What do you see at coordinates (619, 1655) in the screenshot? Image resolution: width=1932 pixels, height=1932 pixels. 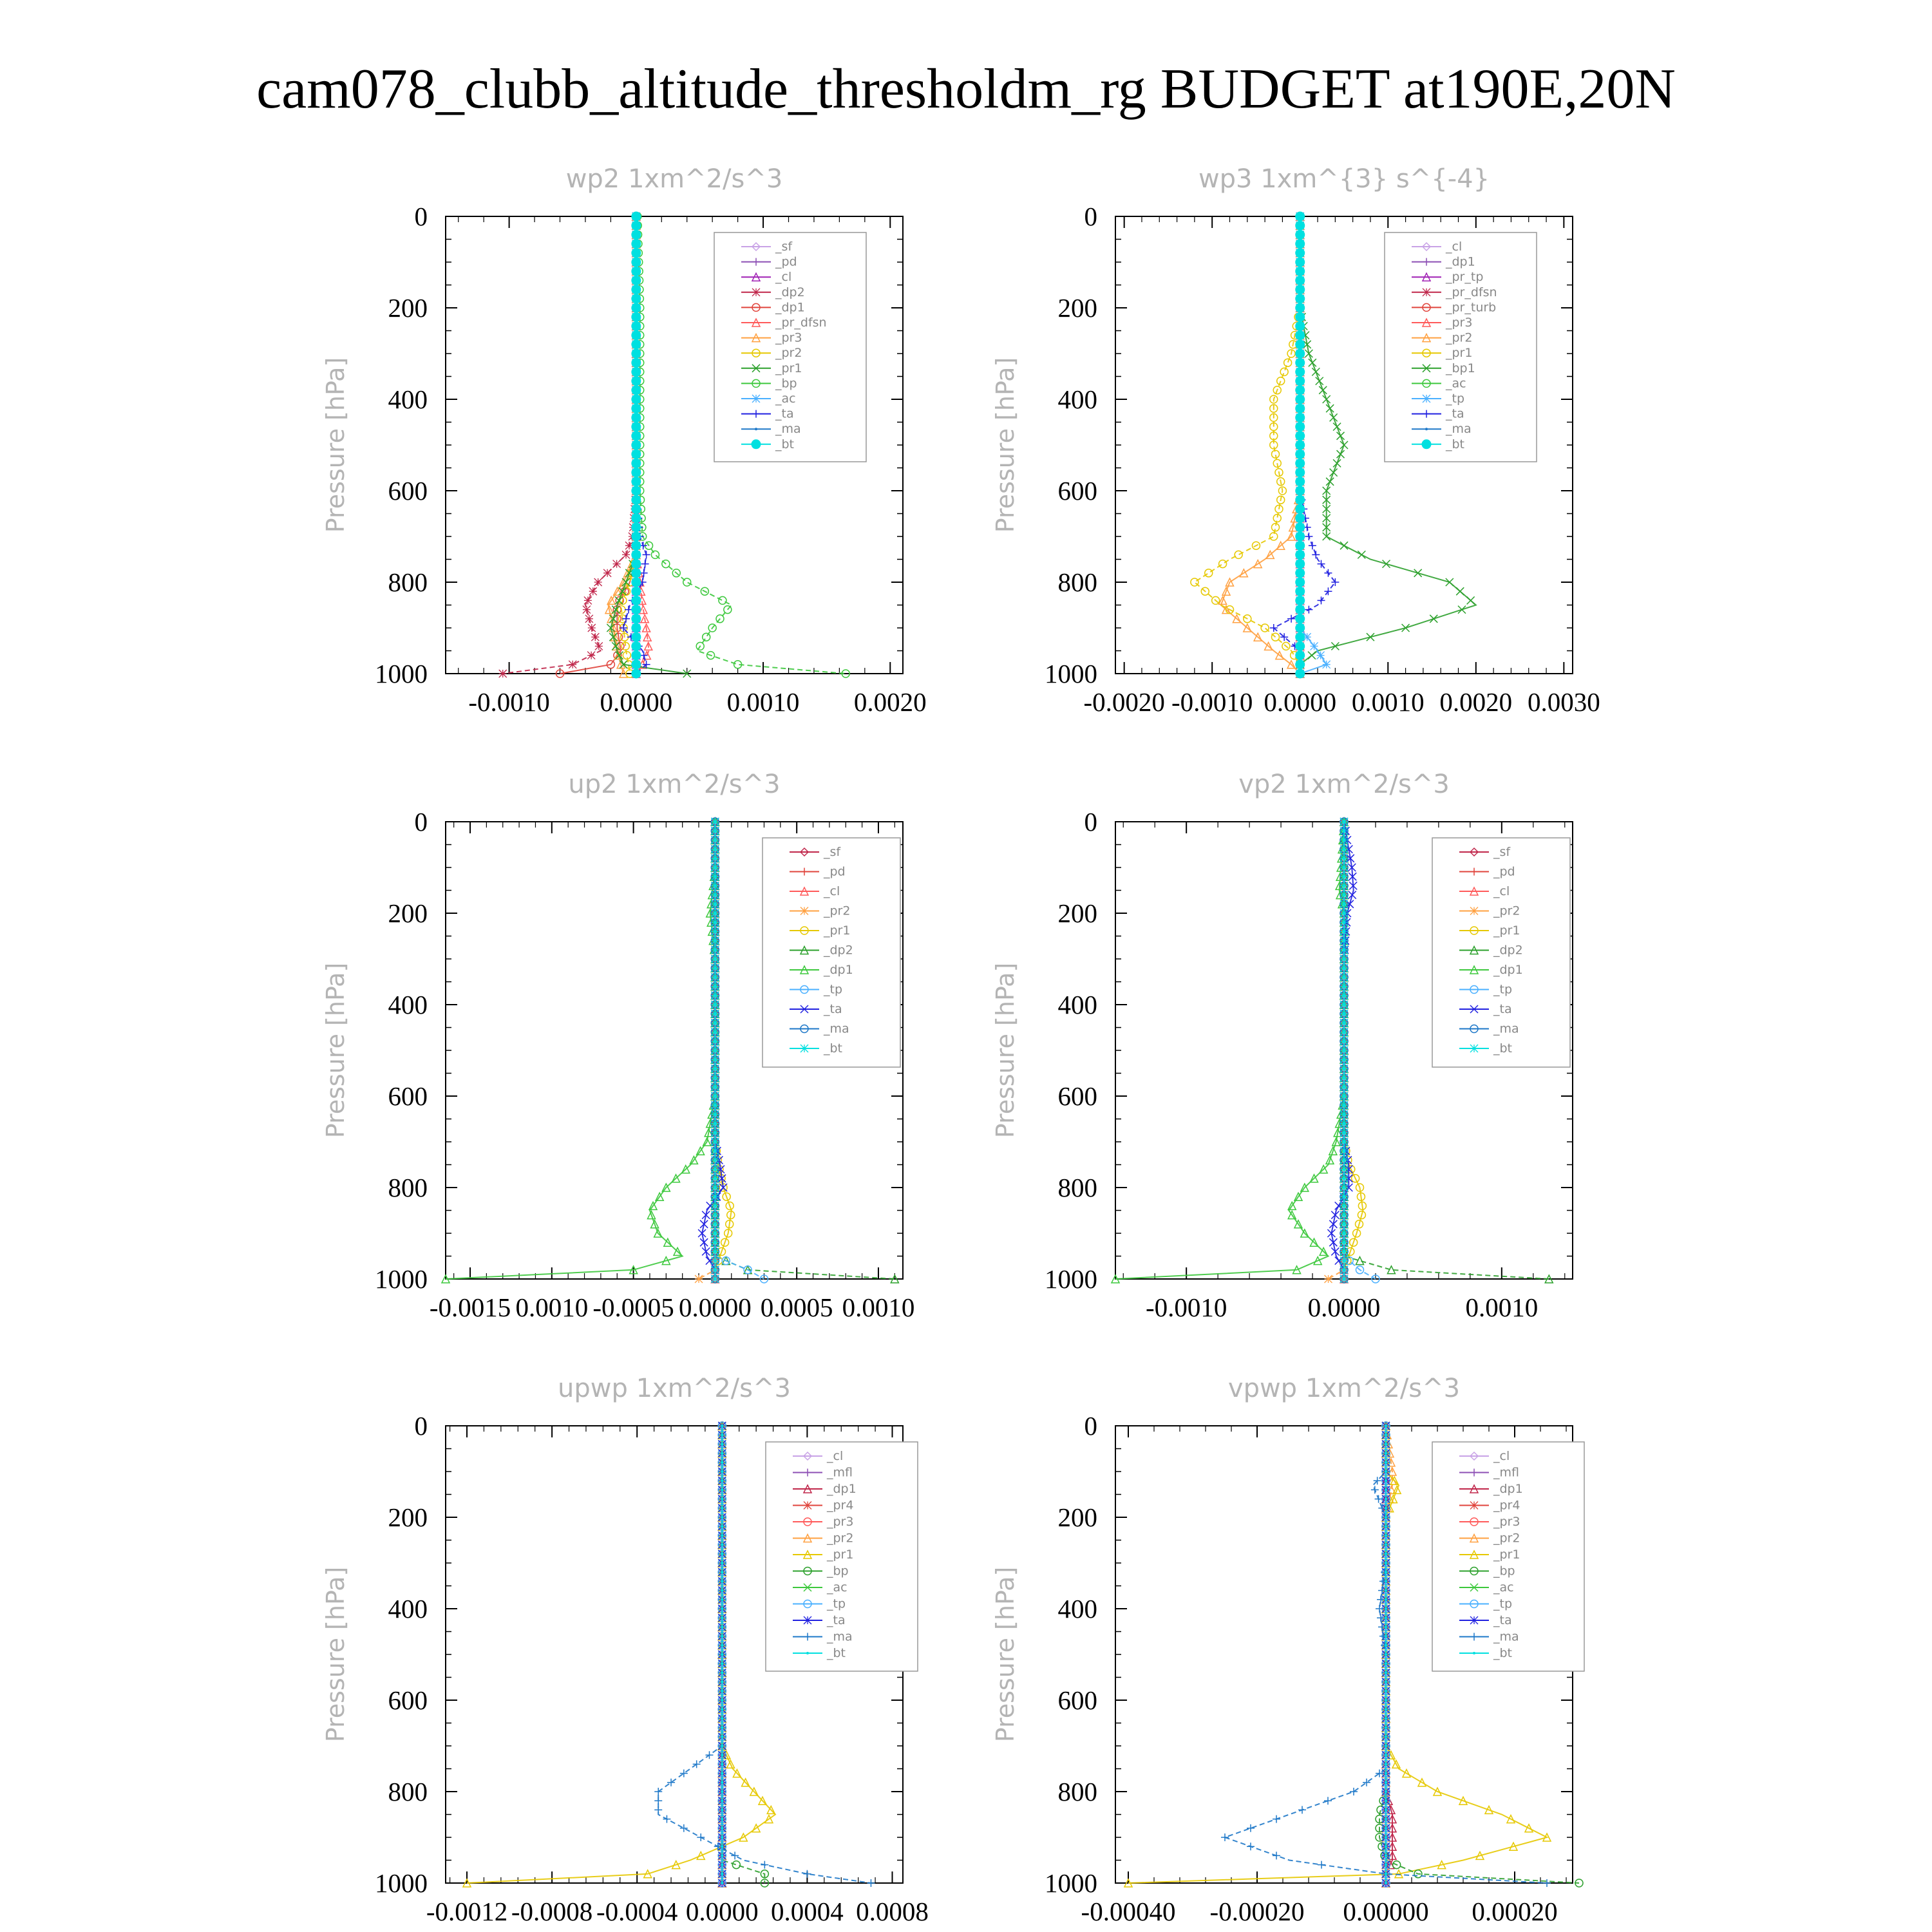 I see `series-pr1` at bounding box center [619, 1655].